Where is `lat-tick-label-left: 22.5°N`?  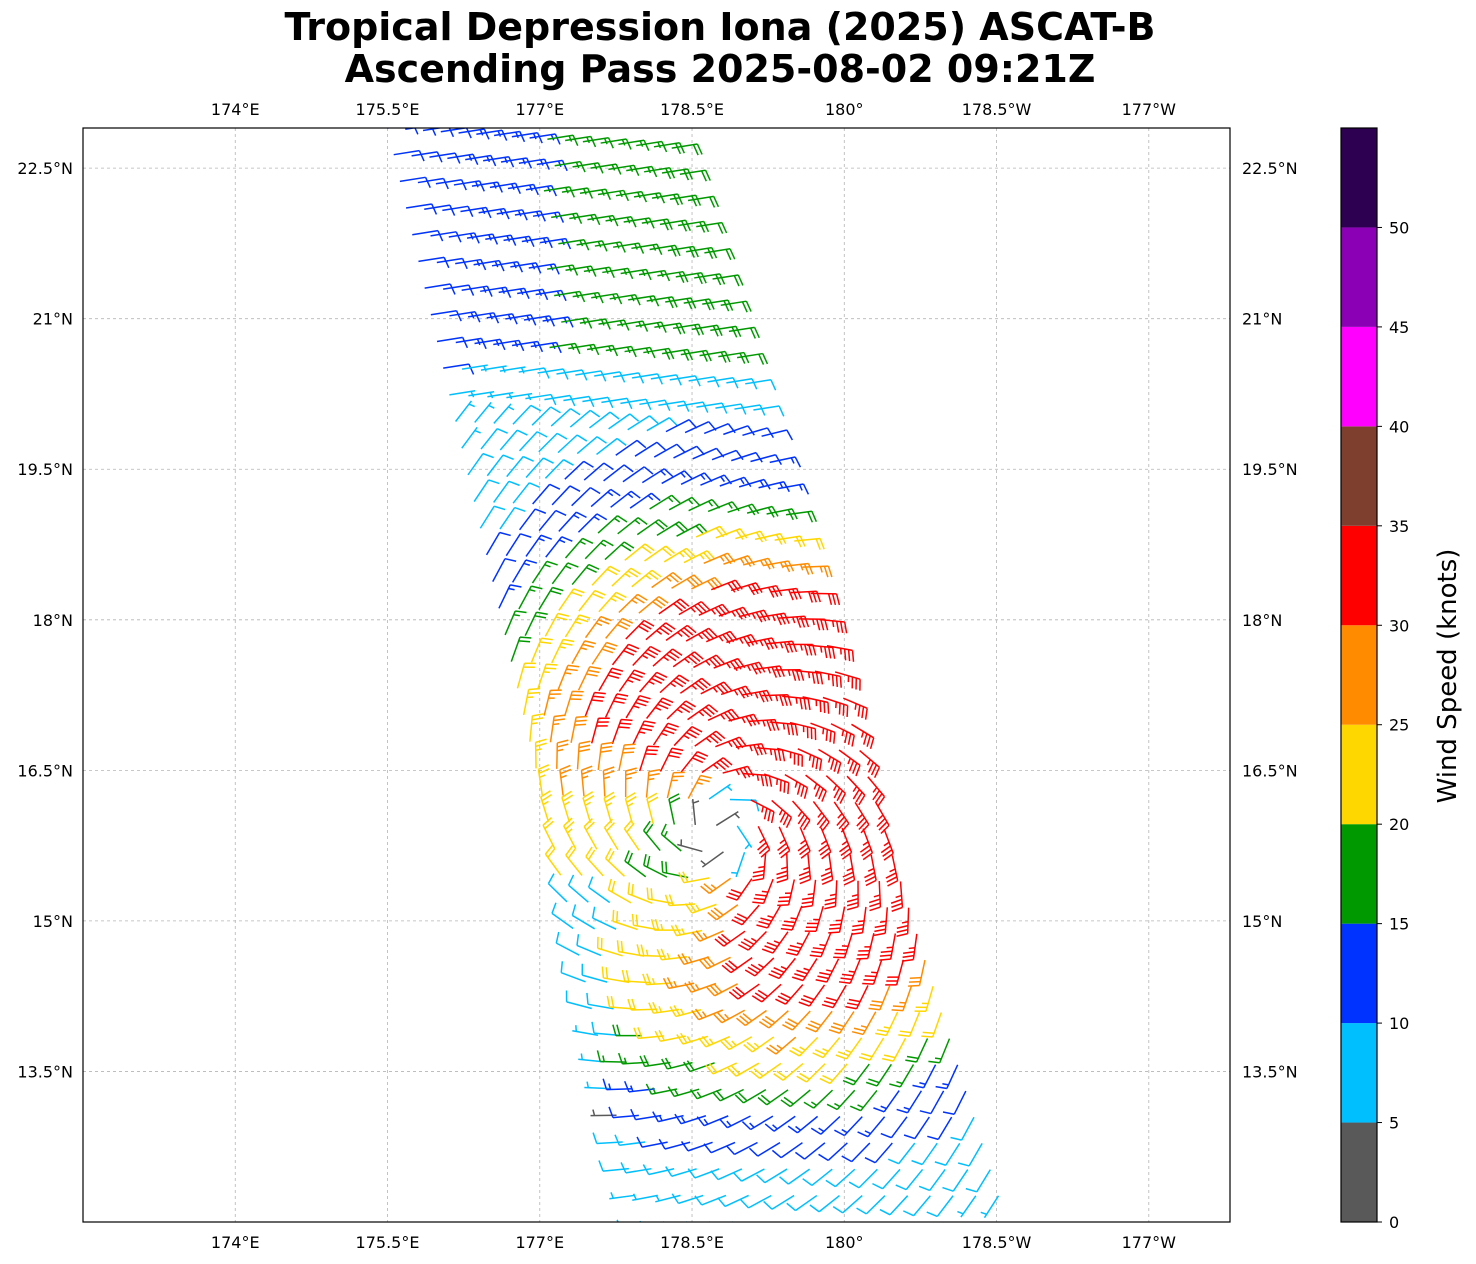
lat-tick-label-left: 22.5°N is located at coordinates (45, 168).